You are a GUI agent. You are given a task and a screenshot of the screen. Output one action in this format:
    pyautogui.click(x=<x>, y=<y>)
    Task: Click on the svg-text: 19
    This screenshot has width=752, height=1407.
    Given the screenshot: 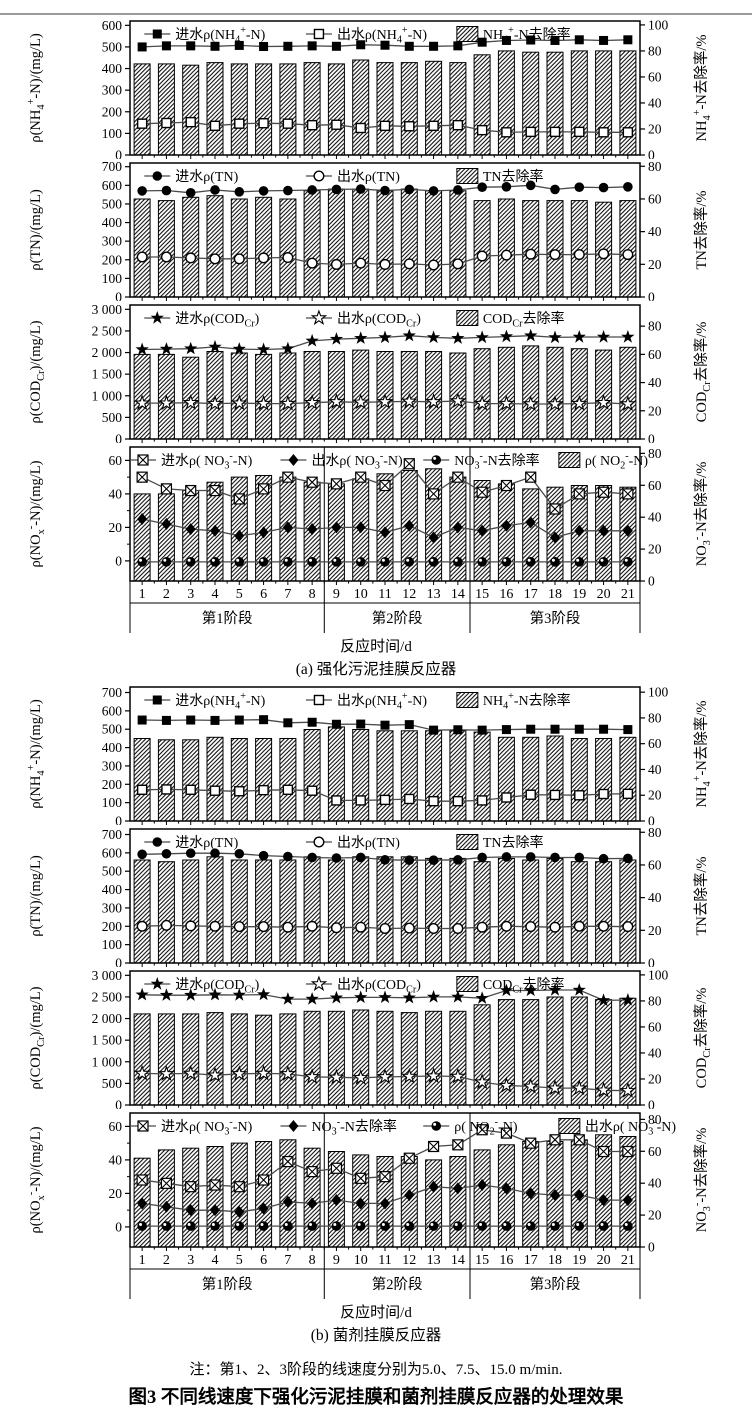 What is the action you would take?
    pyautogui.click(x=579, y=1260)
    